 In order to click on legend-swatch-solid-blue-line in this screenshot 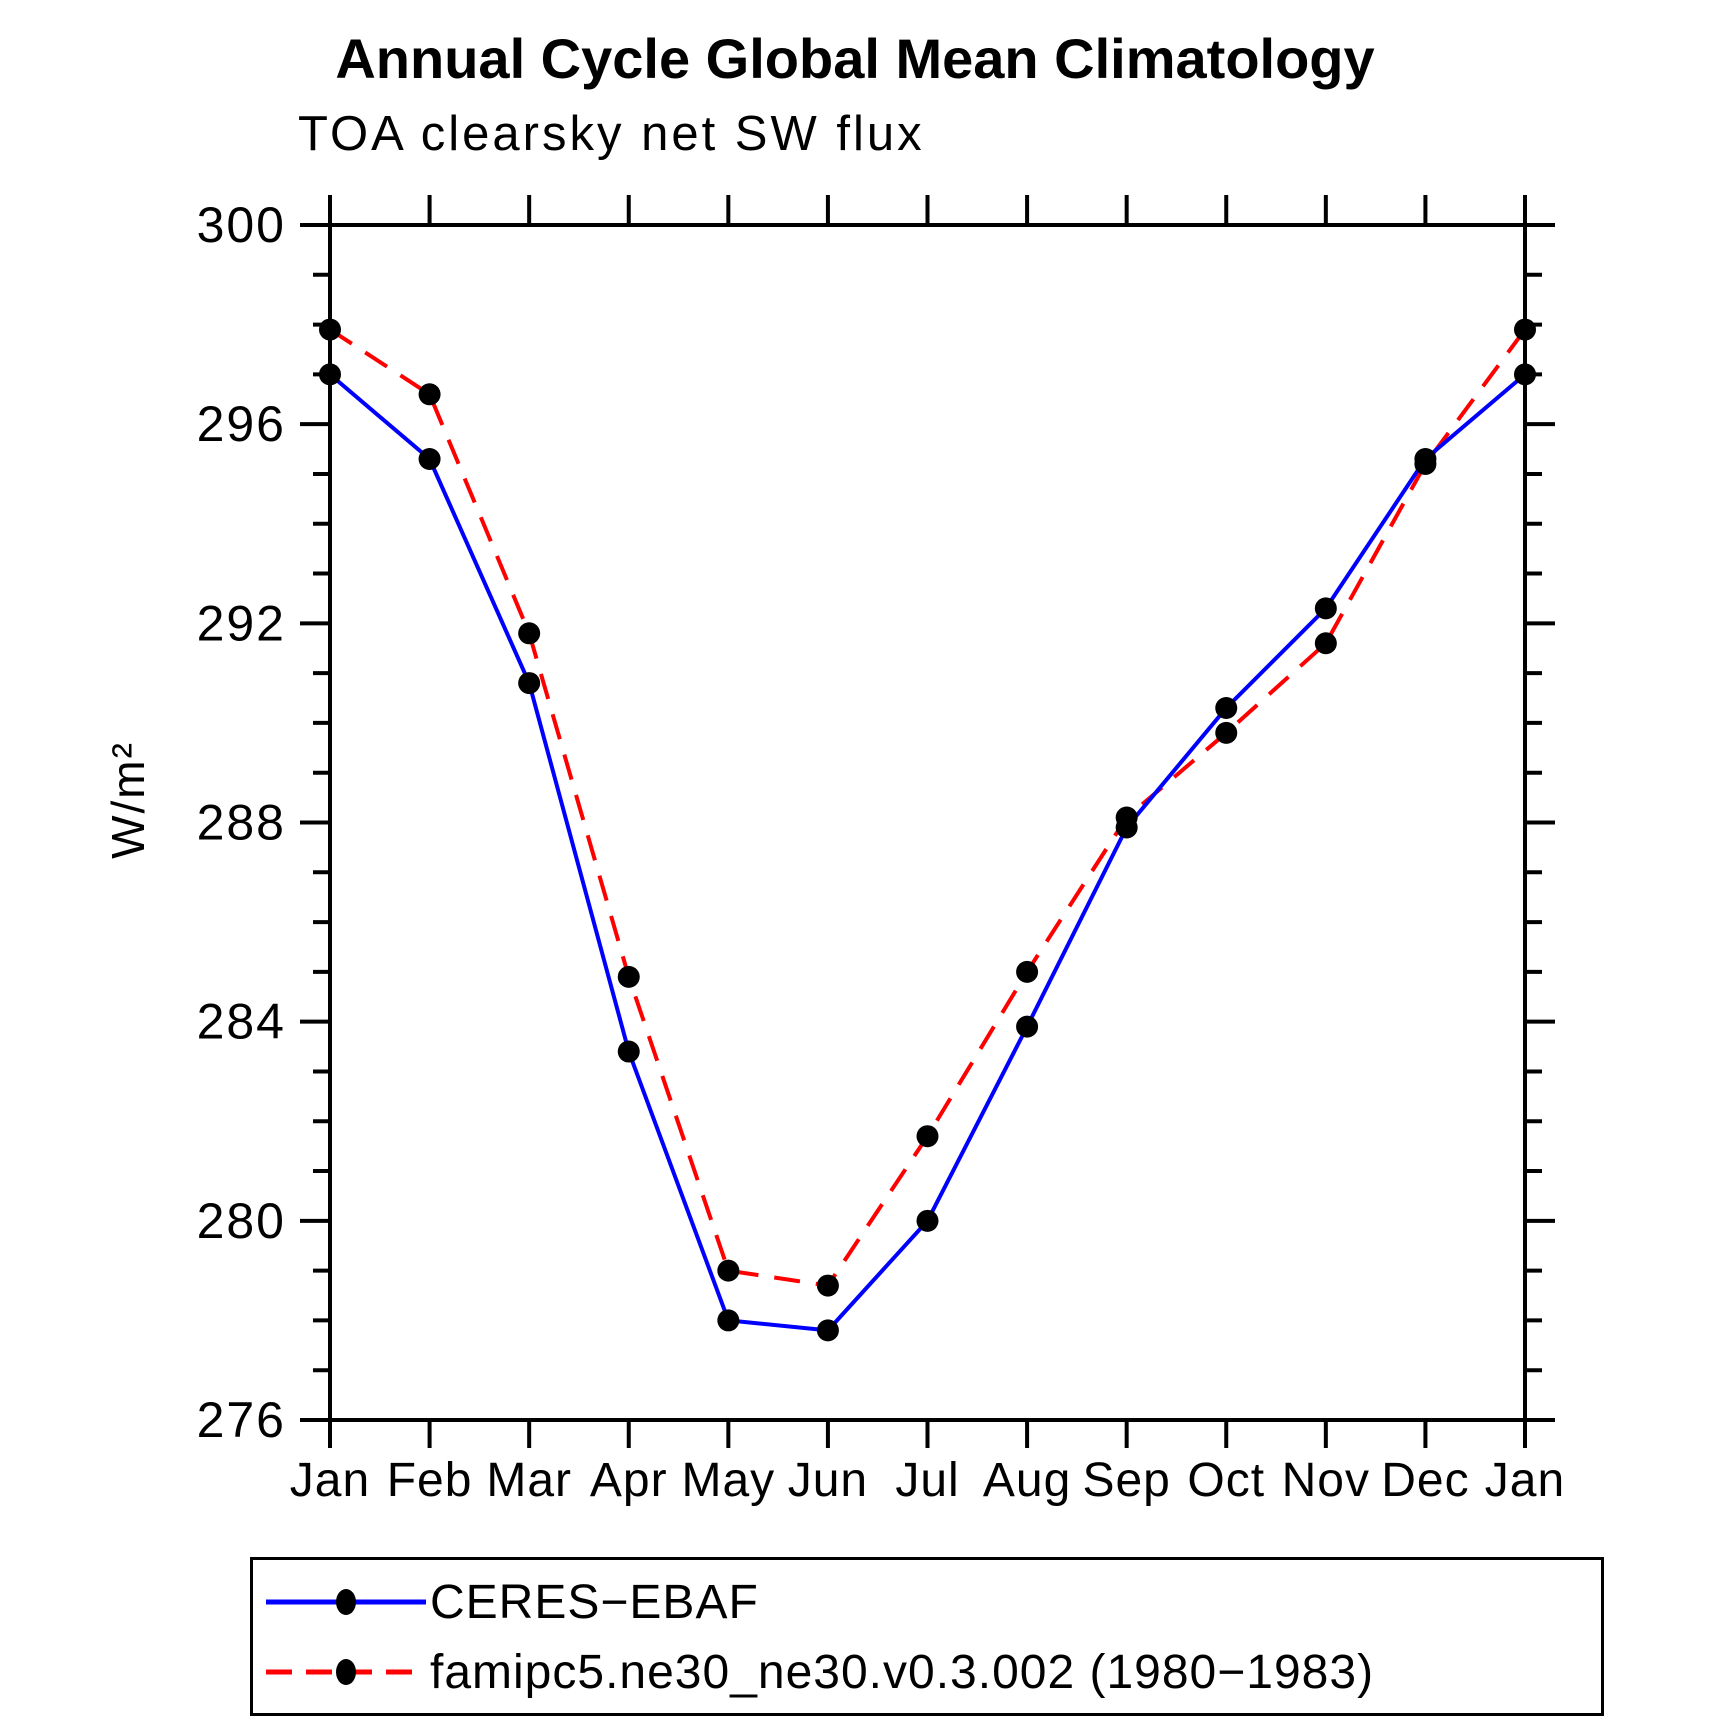, I will do `click(346, 1602)`.